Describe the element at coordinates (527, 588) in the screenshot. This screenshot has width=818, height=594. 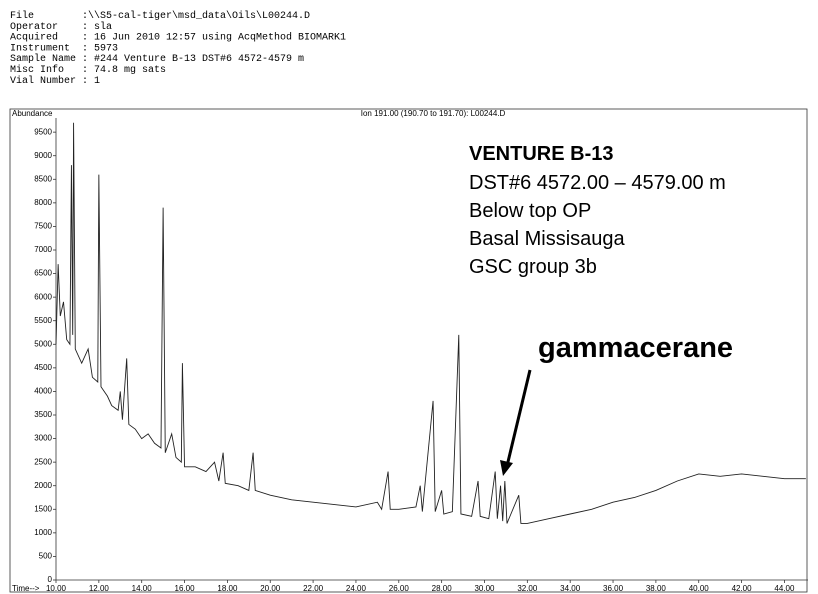
I see `x-tick-label: 32.00` at that location.